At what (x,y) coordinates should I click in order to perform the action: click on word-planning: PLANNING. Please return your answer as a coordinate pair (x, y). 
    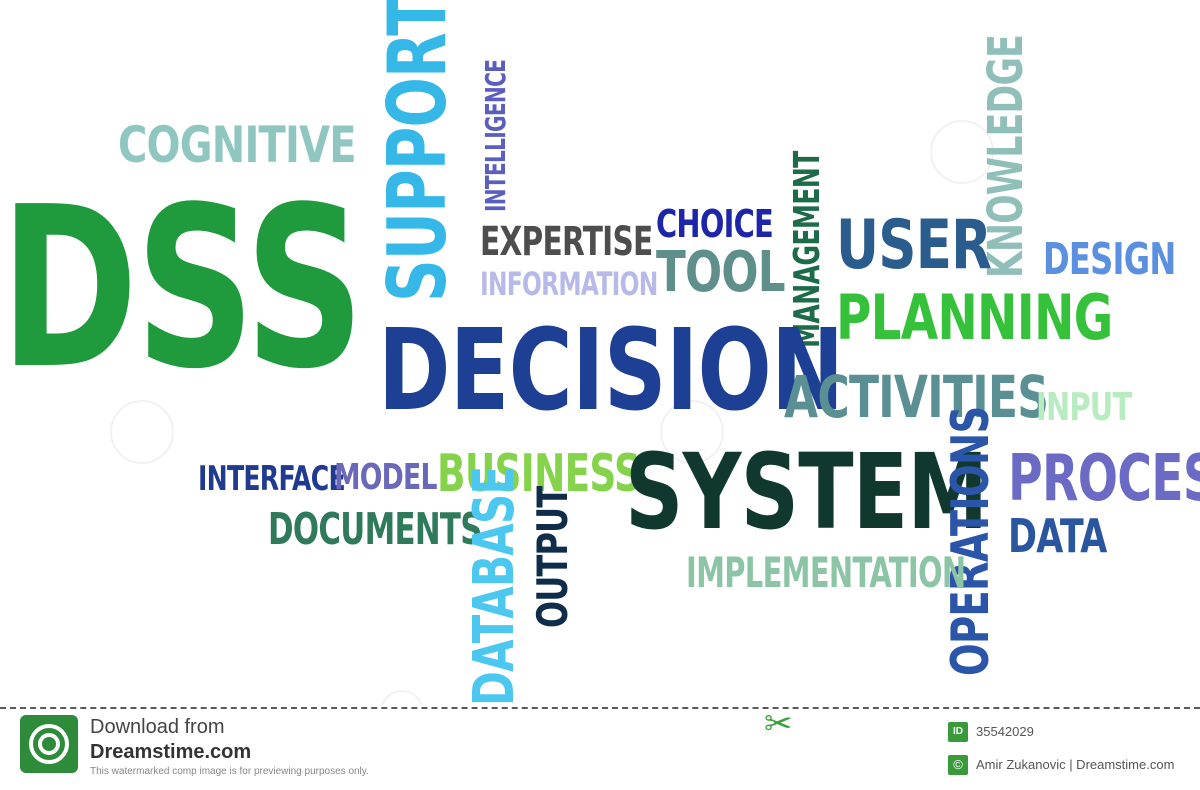
    Looking at the image, I should click on (974, 317).